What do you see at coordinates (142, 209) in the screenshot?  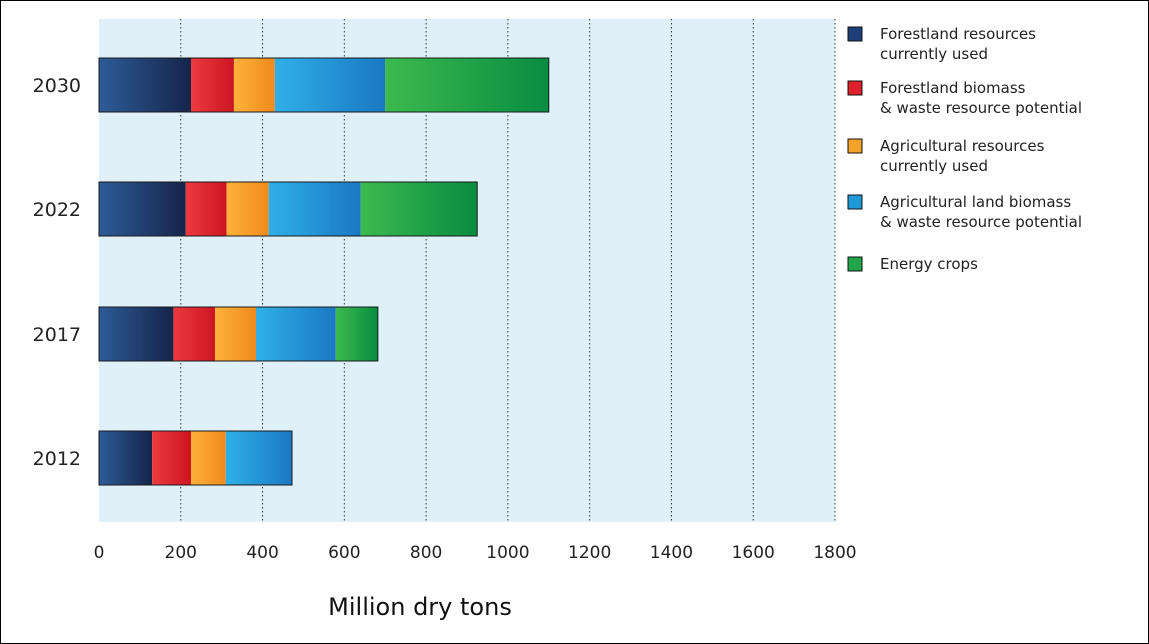 I see `bar-segment-2022-s0` at bounding box center [142, 209].